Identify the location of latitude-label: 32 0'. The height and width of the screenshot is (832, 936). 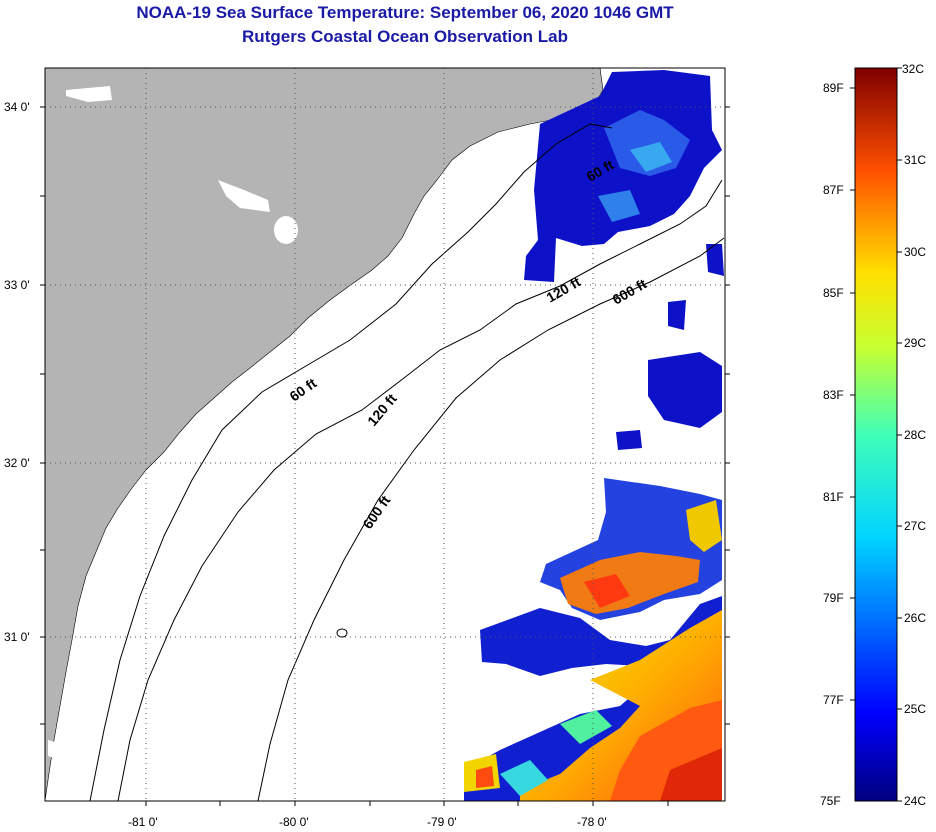
(17, 463).